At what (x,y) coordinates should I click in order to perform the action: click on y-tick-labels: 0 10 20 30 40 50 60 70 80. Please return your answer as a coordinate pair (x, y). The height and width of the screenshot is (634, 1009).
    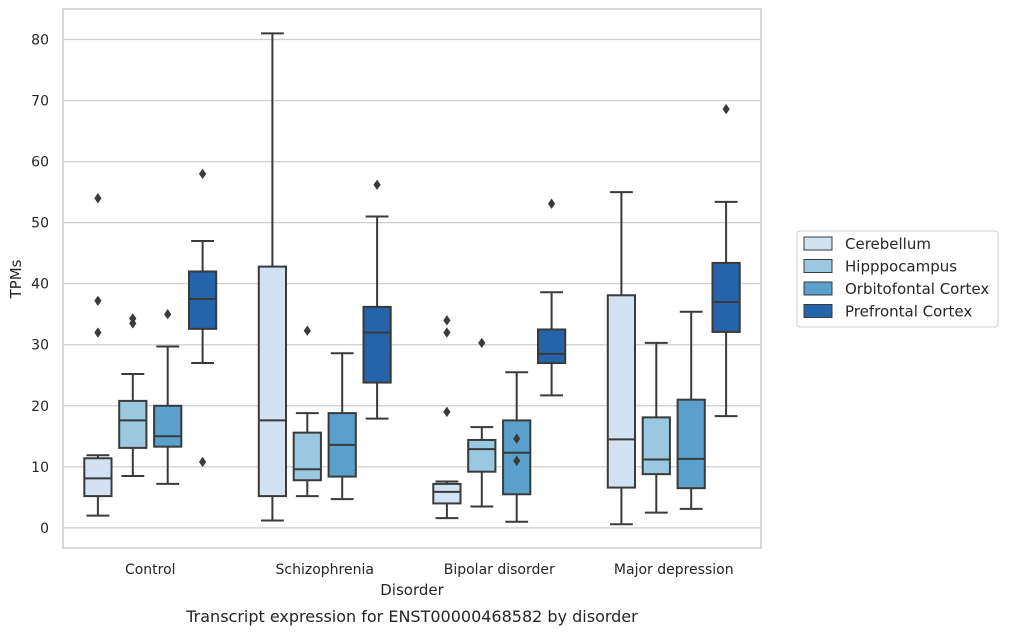
    Looking at the image, I should click on (40, 285).